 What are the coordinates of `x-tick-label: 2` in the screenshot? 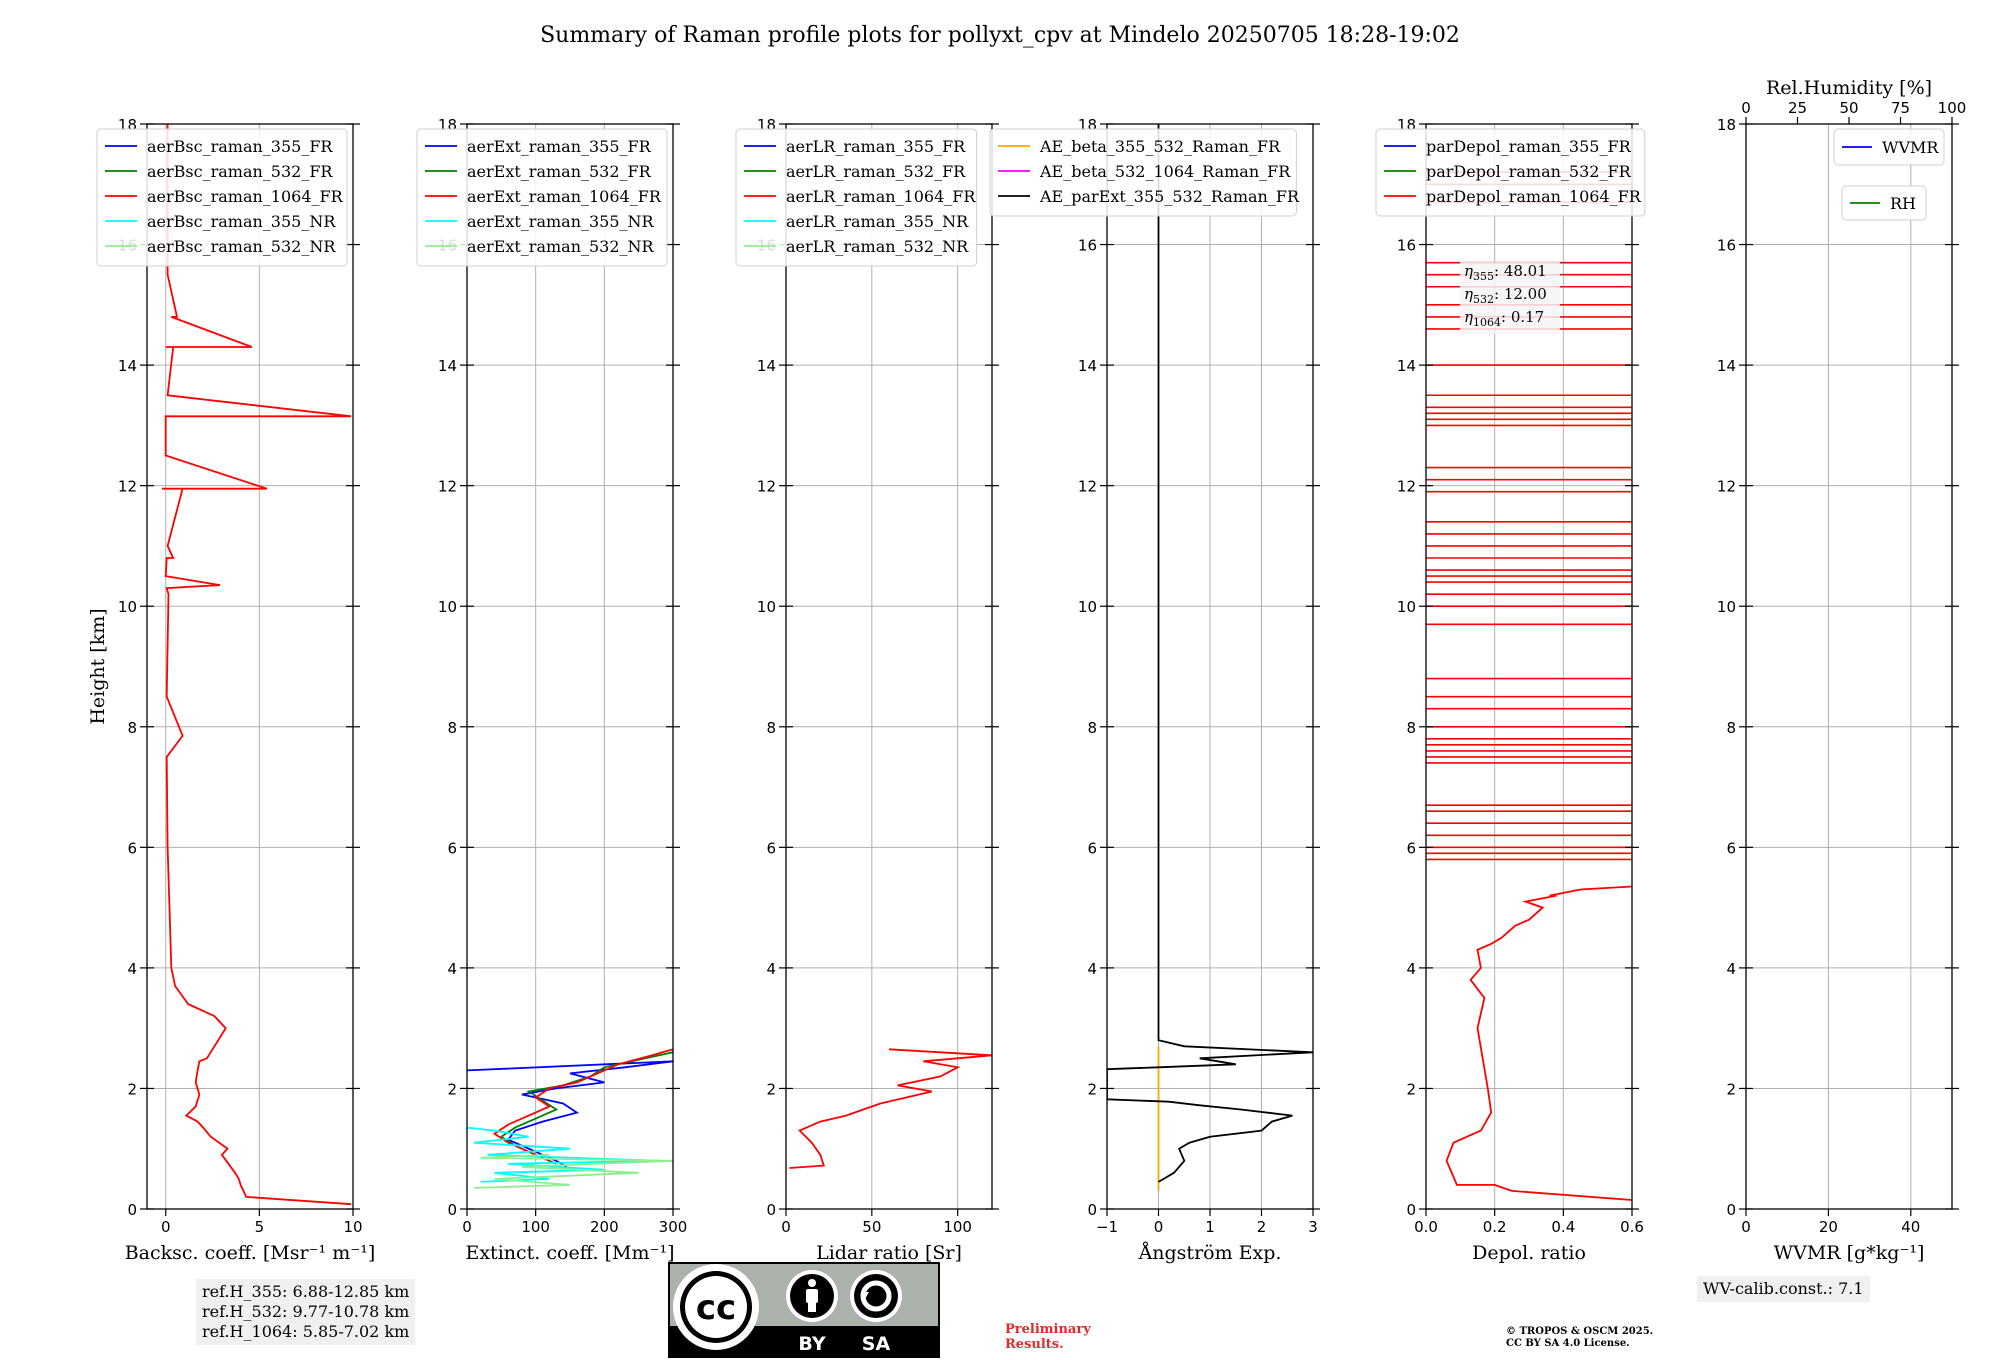 It's located at (1262, 1227).